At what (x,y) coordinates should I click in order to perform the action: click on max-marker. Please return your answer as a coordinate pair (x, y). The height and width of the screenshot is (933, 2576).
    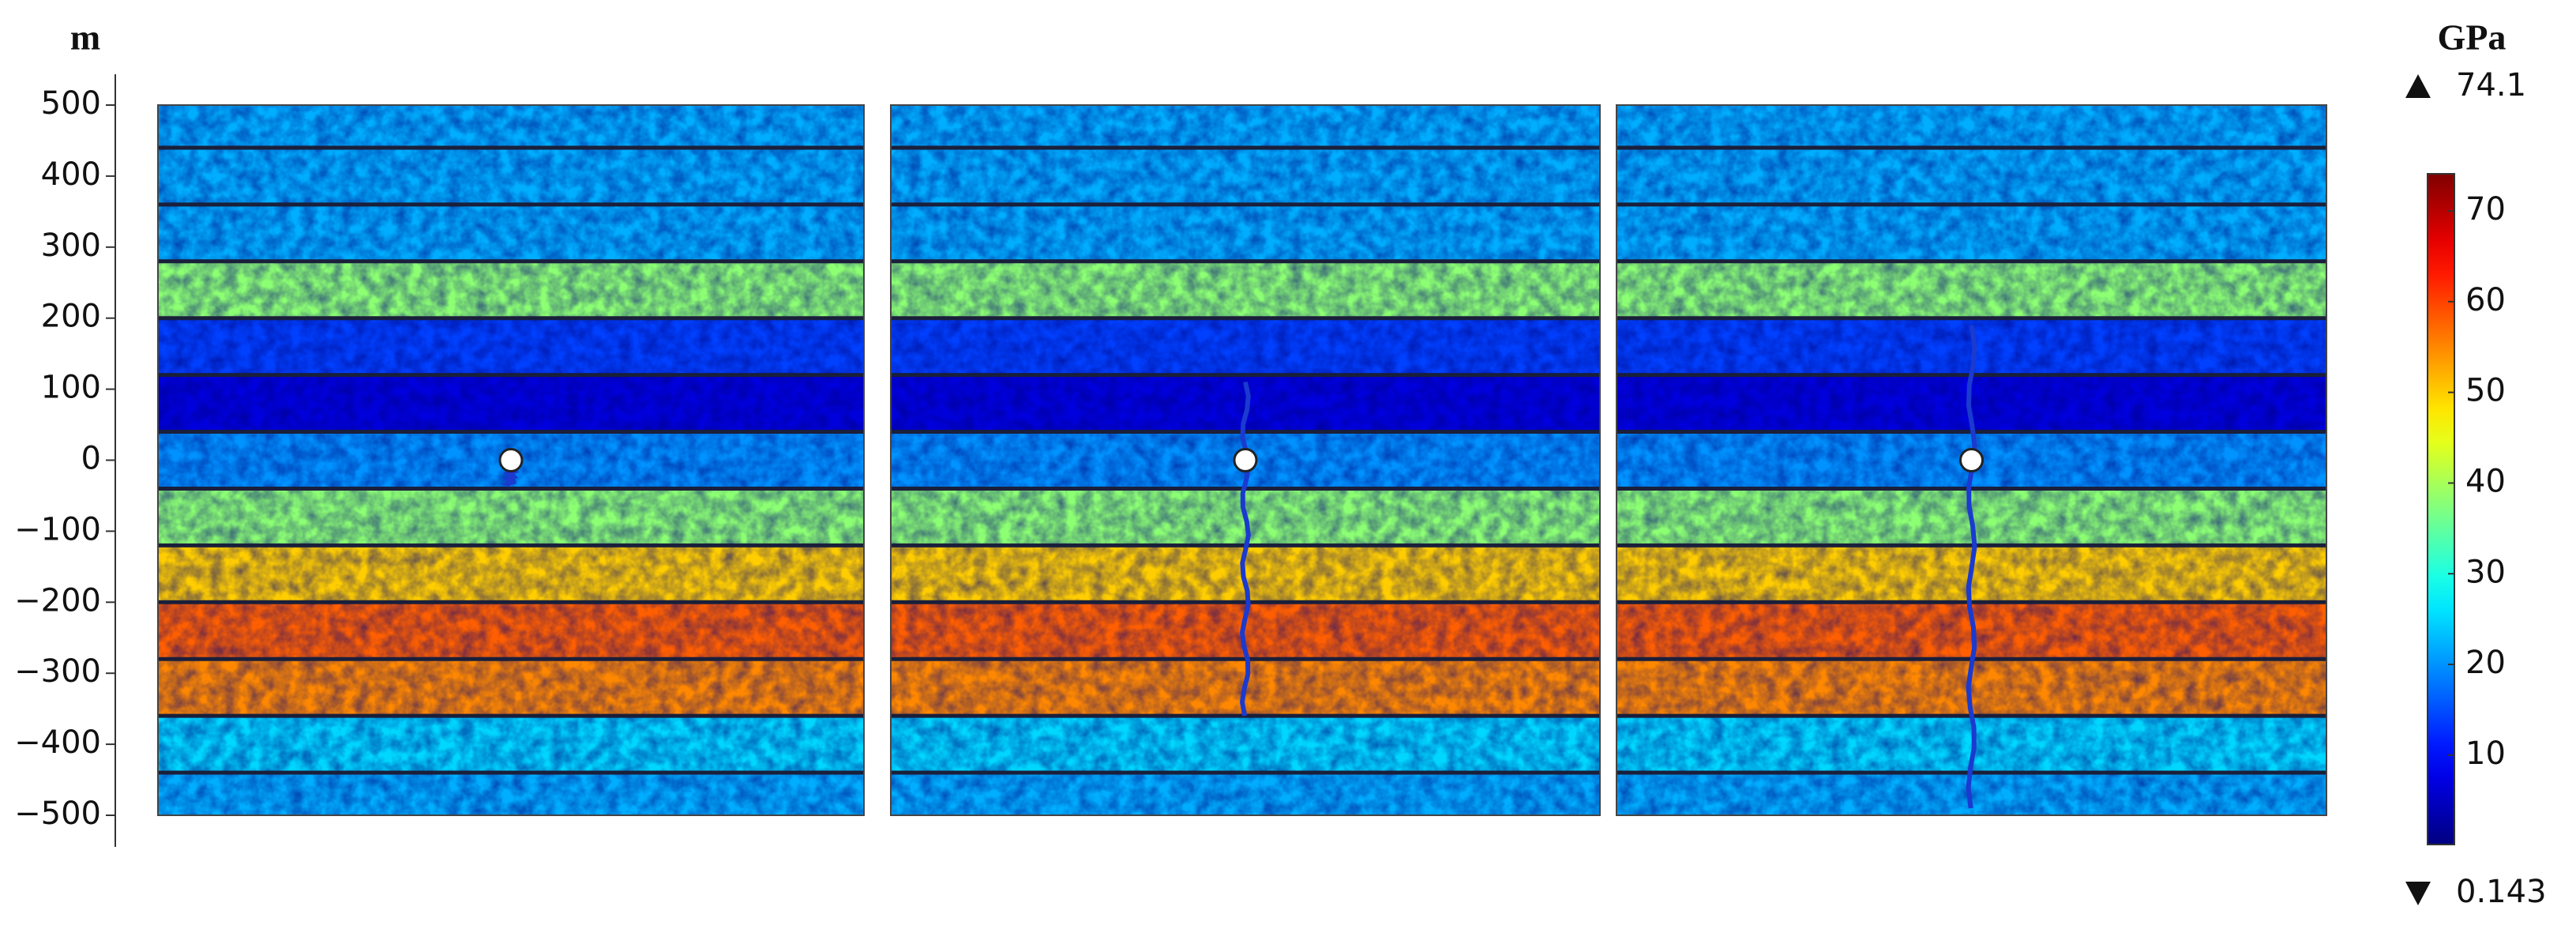
    Looking at the image, I should click on (2418, 86).